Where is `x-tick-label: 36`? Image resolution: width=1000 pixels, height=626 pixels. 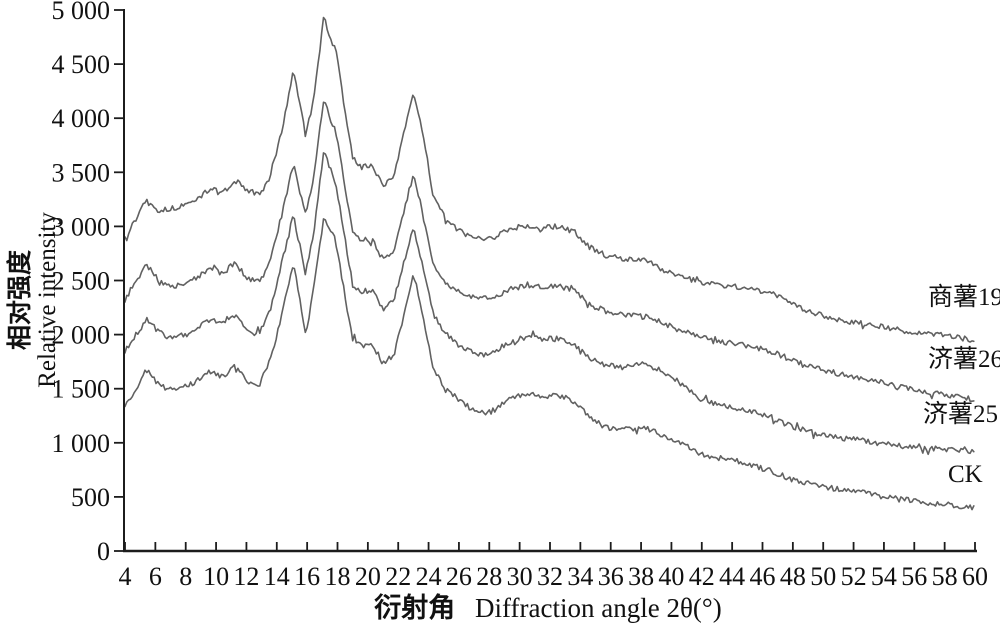 x-tick-label: 36 is located at coordinates (611, 576).